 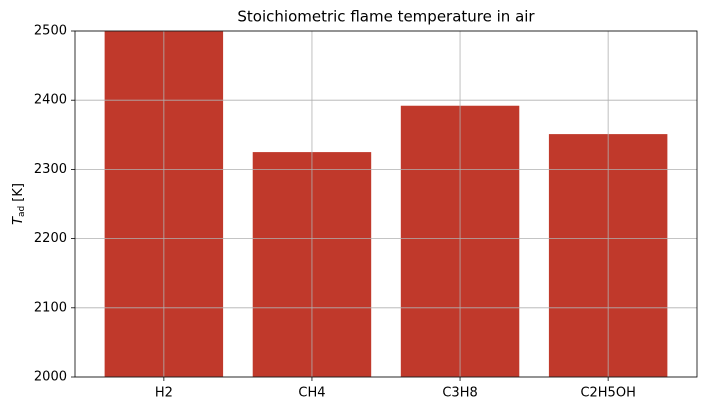 I want to click on y-tick-label: 2500, so click(x=50, y=31).